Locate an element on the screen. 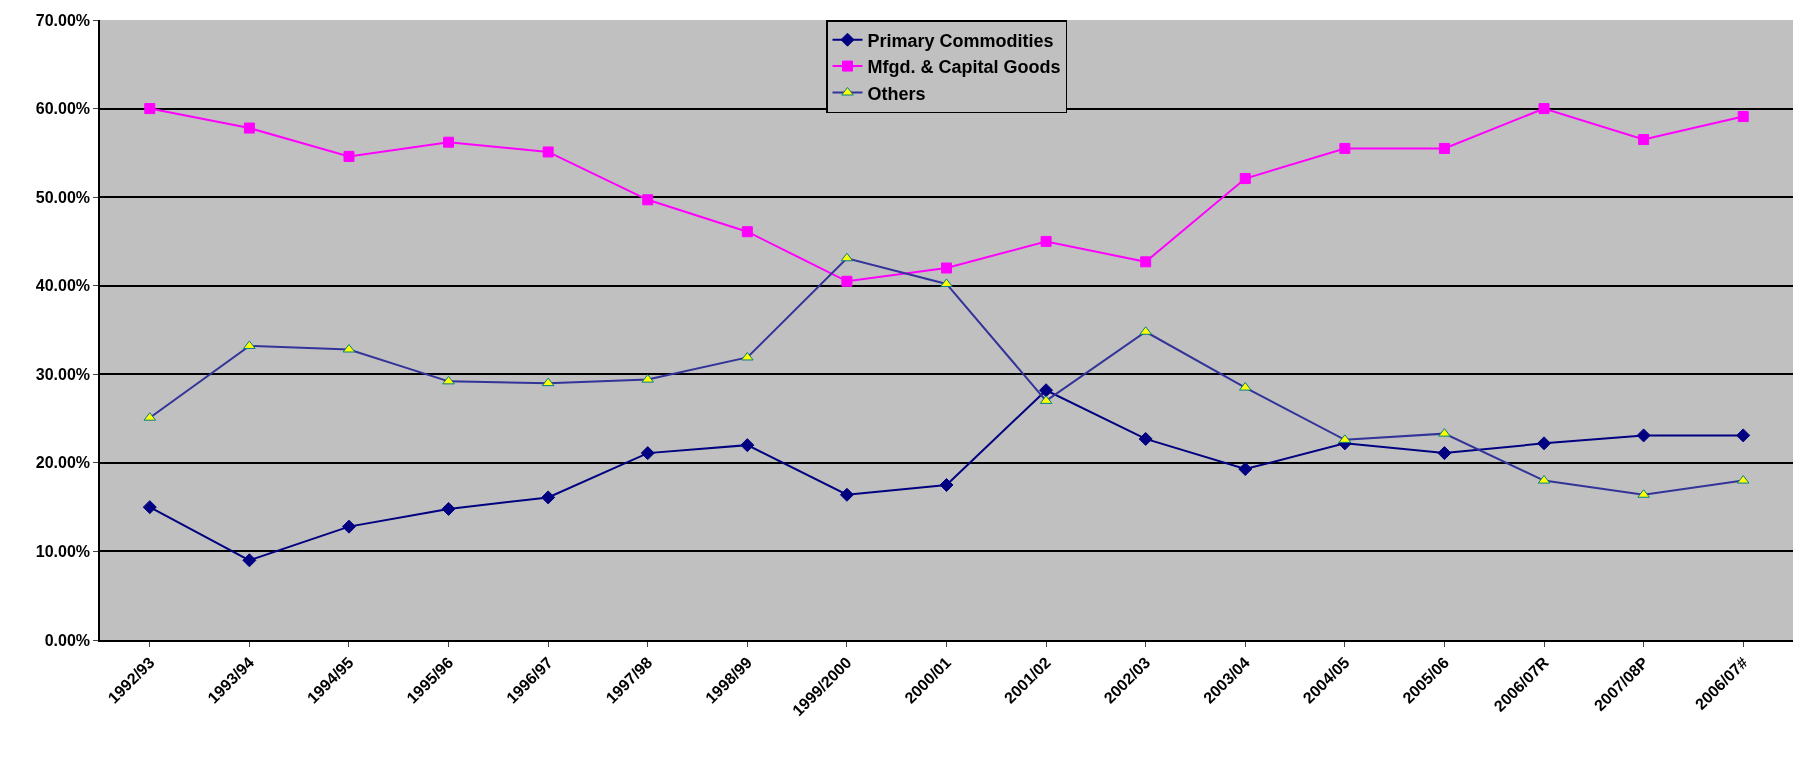 The width and height of the screenshot is (1813, 770). y-tick-label: 40.00% is located at coordinates (63, 286).